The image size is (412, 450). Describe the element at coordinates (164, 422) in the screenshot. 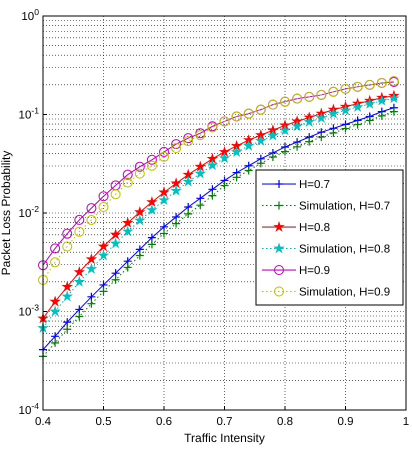

I see `x-tick-label: 0.6` at that location.